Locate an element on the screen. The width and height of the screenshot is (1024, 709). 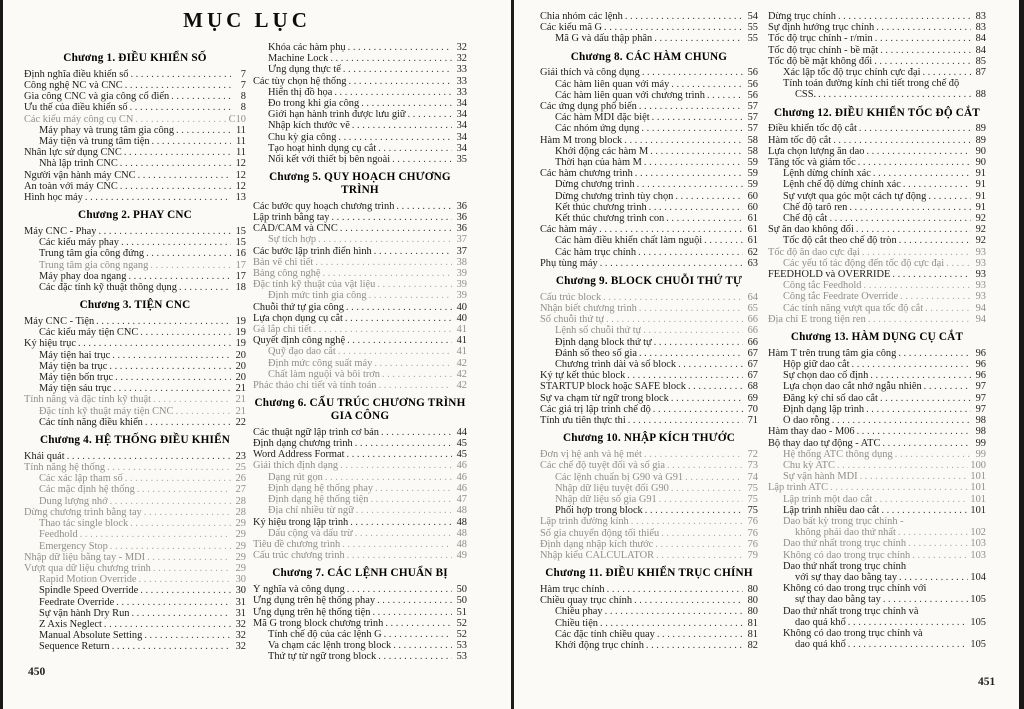
entry-title: Hàm tốc độ cắt is located at coordinates (800, 140).